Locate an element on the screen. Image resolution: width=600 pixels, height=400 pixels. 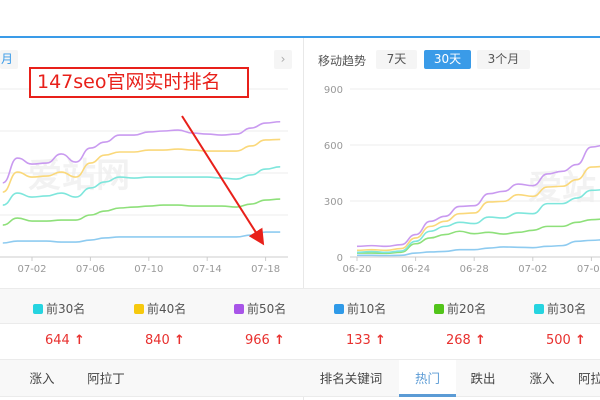
legend-row: 前30名 前40名 前50名 前10名 前20名 前30名 is located at coordinates (300, 306).